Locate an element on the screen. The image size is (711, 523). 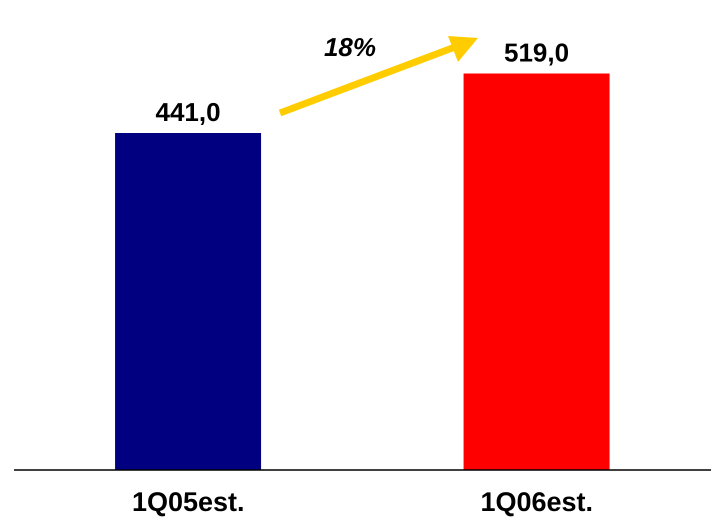
text: 18% is located at coordinates (350, 47).